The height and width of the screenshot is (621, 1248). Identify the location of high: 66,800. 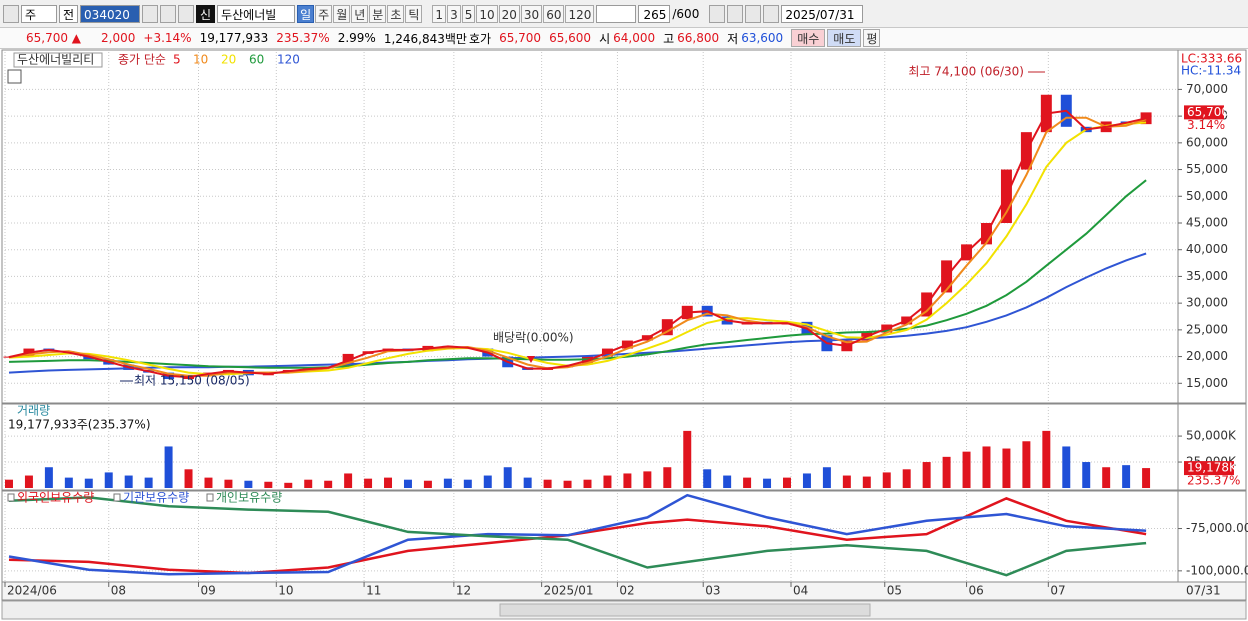
(698, 38).